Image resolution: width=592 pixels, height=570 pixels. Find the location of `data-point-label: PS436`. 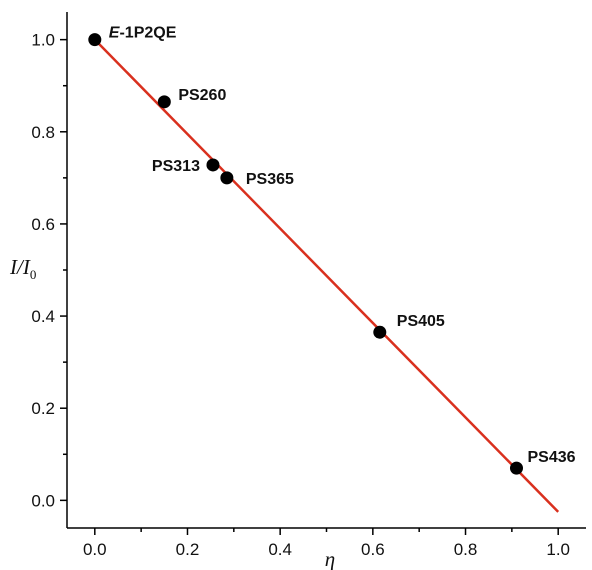

data-point-label: PS436 is located at coordinates (551, 457).